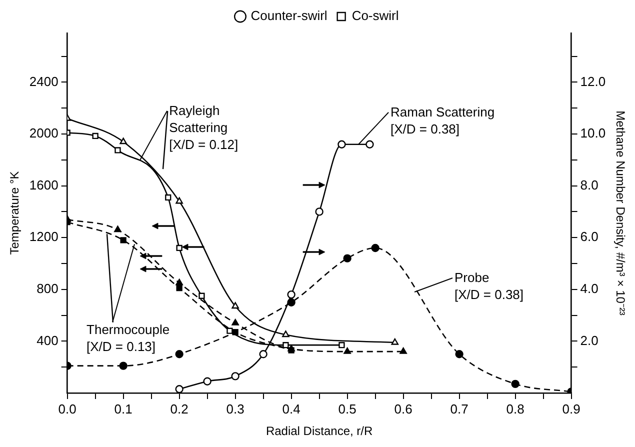 The image size is (635, 447). Describe the element at coordinates (43, 81) in the screenshot. I see `y-tick-label: 2400` at that location.